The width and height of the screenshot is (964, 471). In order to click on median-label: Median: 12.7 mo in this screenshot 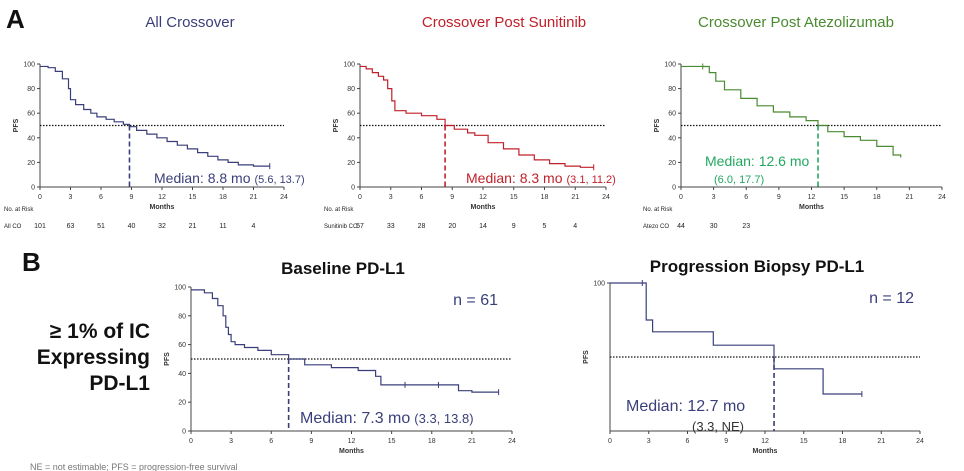, I will do `click(685, 406)`.